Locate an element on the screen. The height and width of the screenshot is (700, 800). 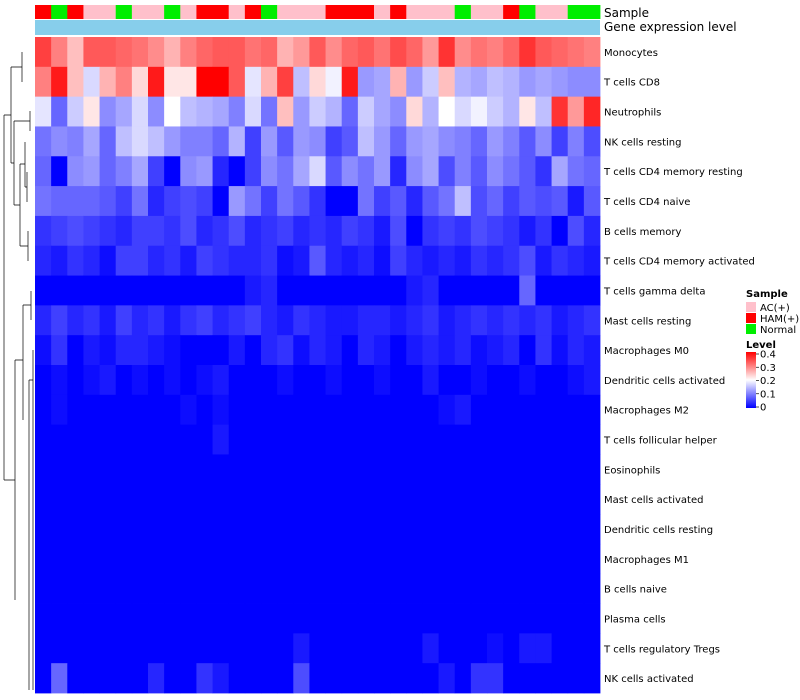
row-label: T cells CD4 memory resting is located at coordinates (673, 172).